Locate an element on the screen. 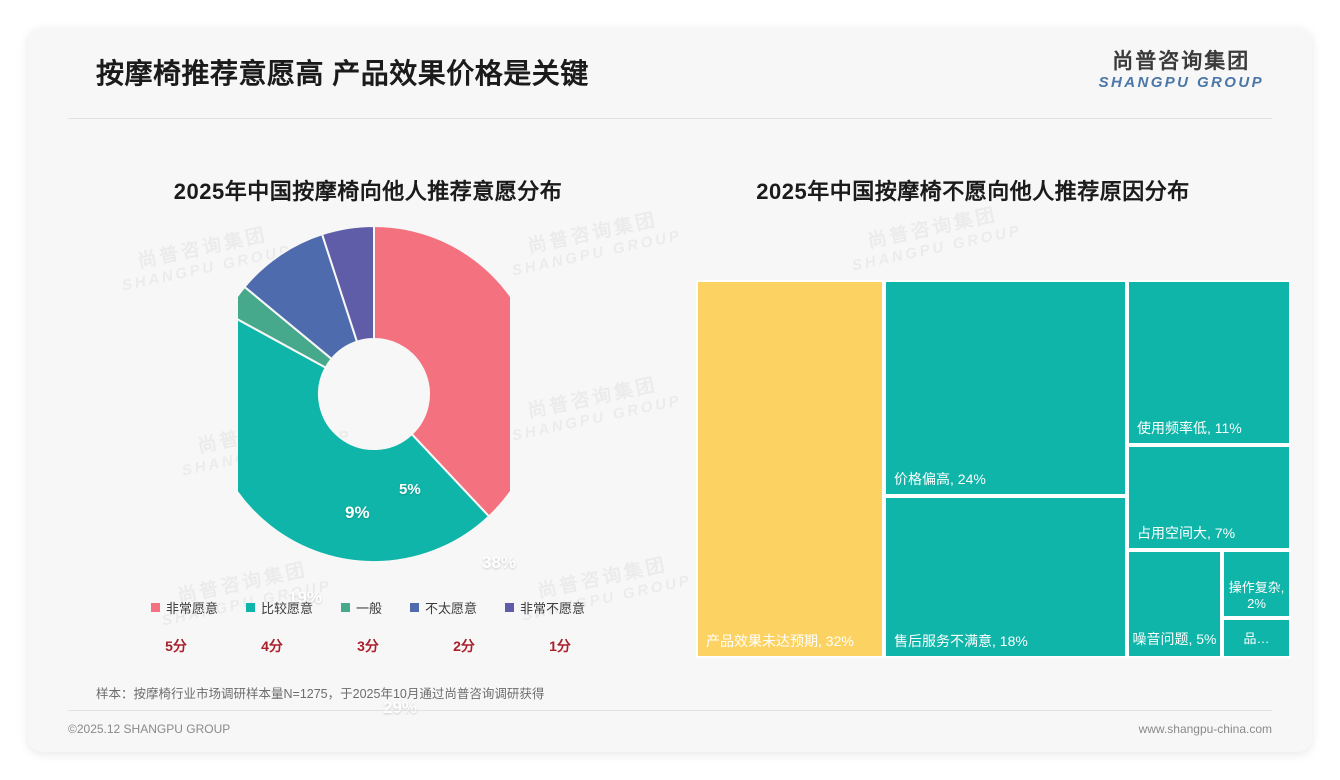 The width and height of the screenshot is (1340, 780). treemap-cell-label: 操作复杂, 2% is located at coordinates (1256, 595).